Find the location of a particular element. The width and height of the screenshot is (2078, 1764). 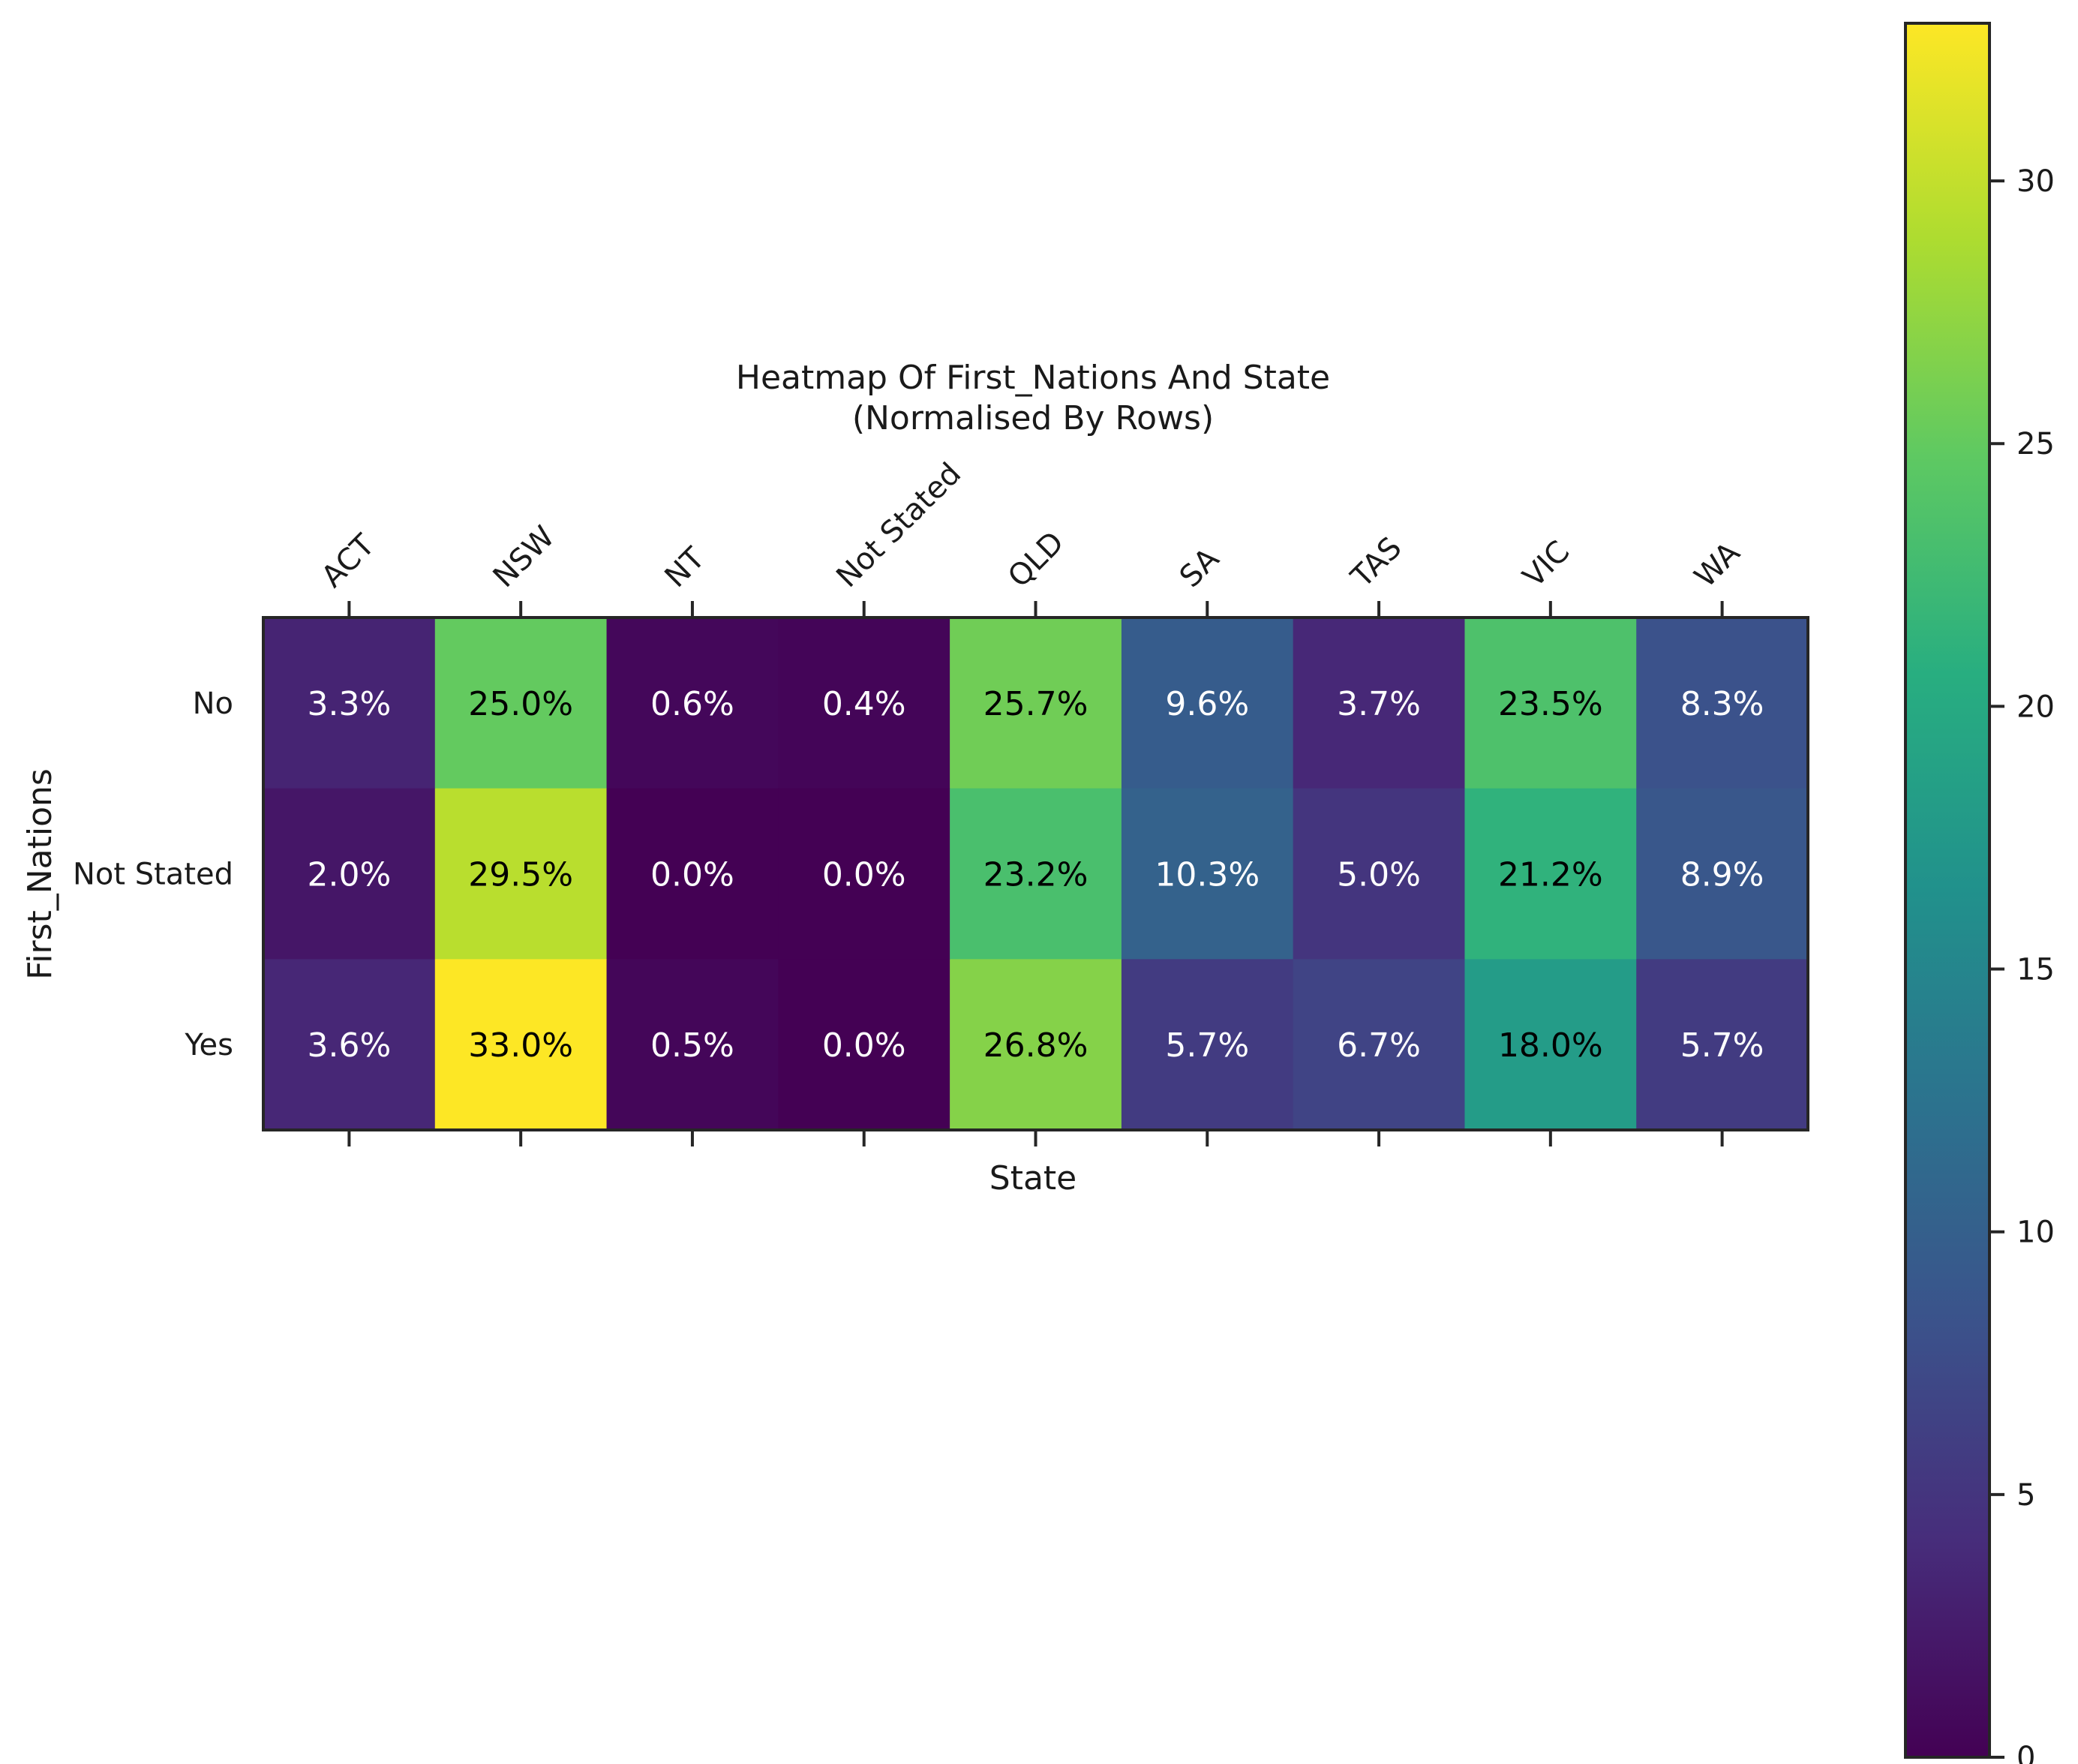

y-tick-label: Not Stated is located at coordinates (153, 875).